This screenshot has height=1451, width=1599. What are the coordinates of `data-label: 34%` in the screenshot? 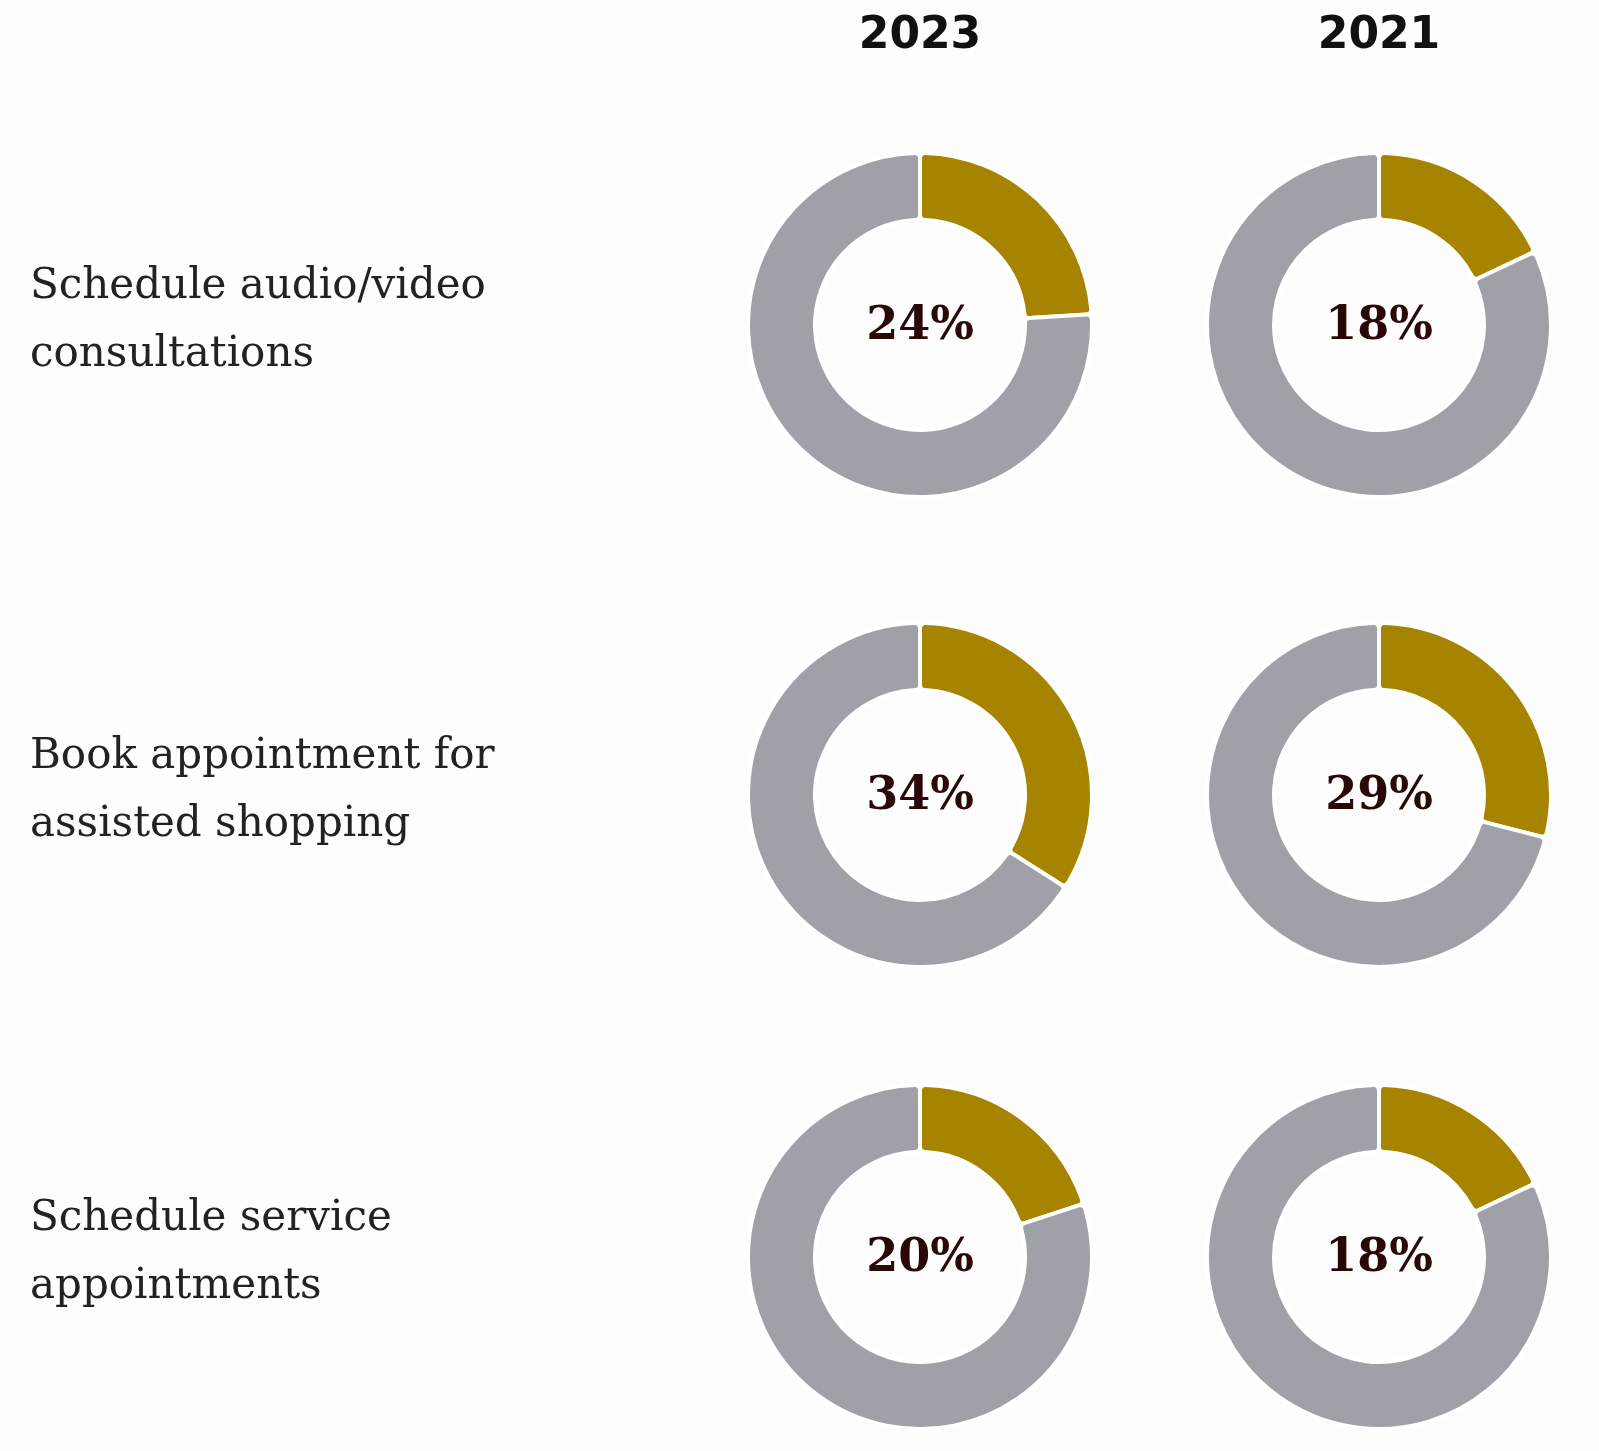 It's located at (920, 793).